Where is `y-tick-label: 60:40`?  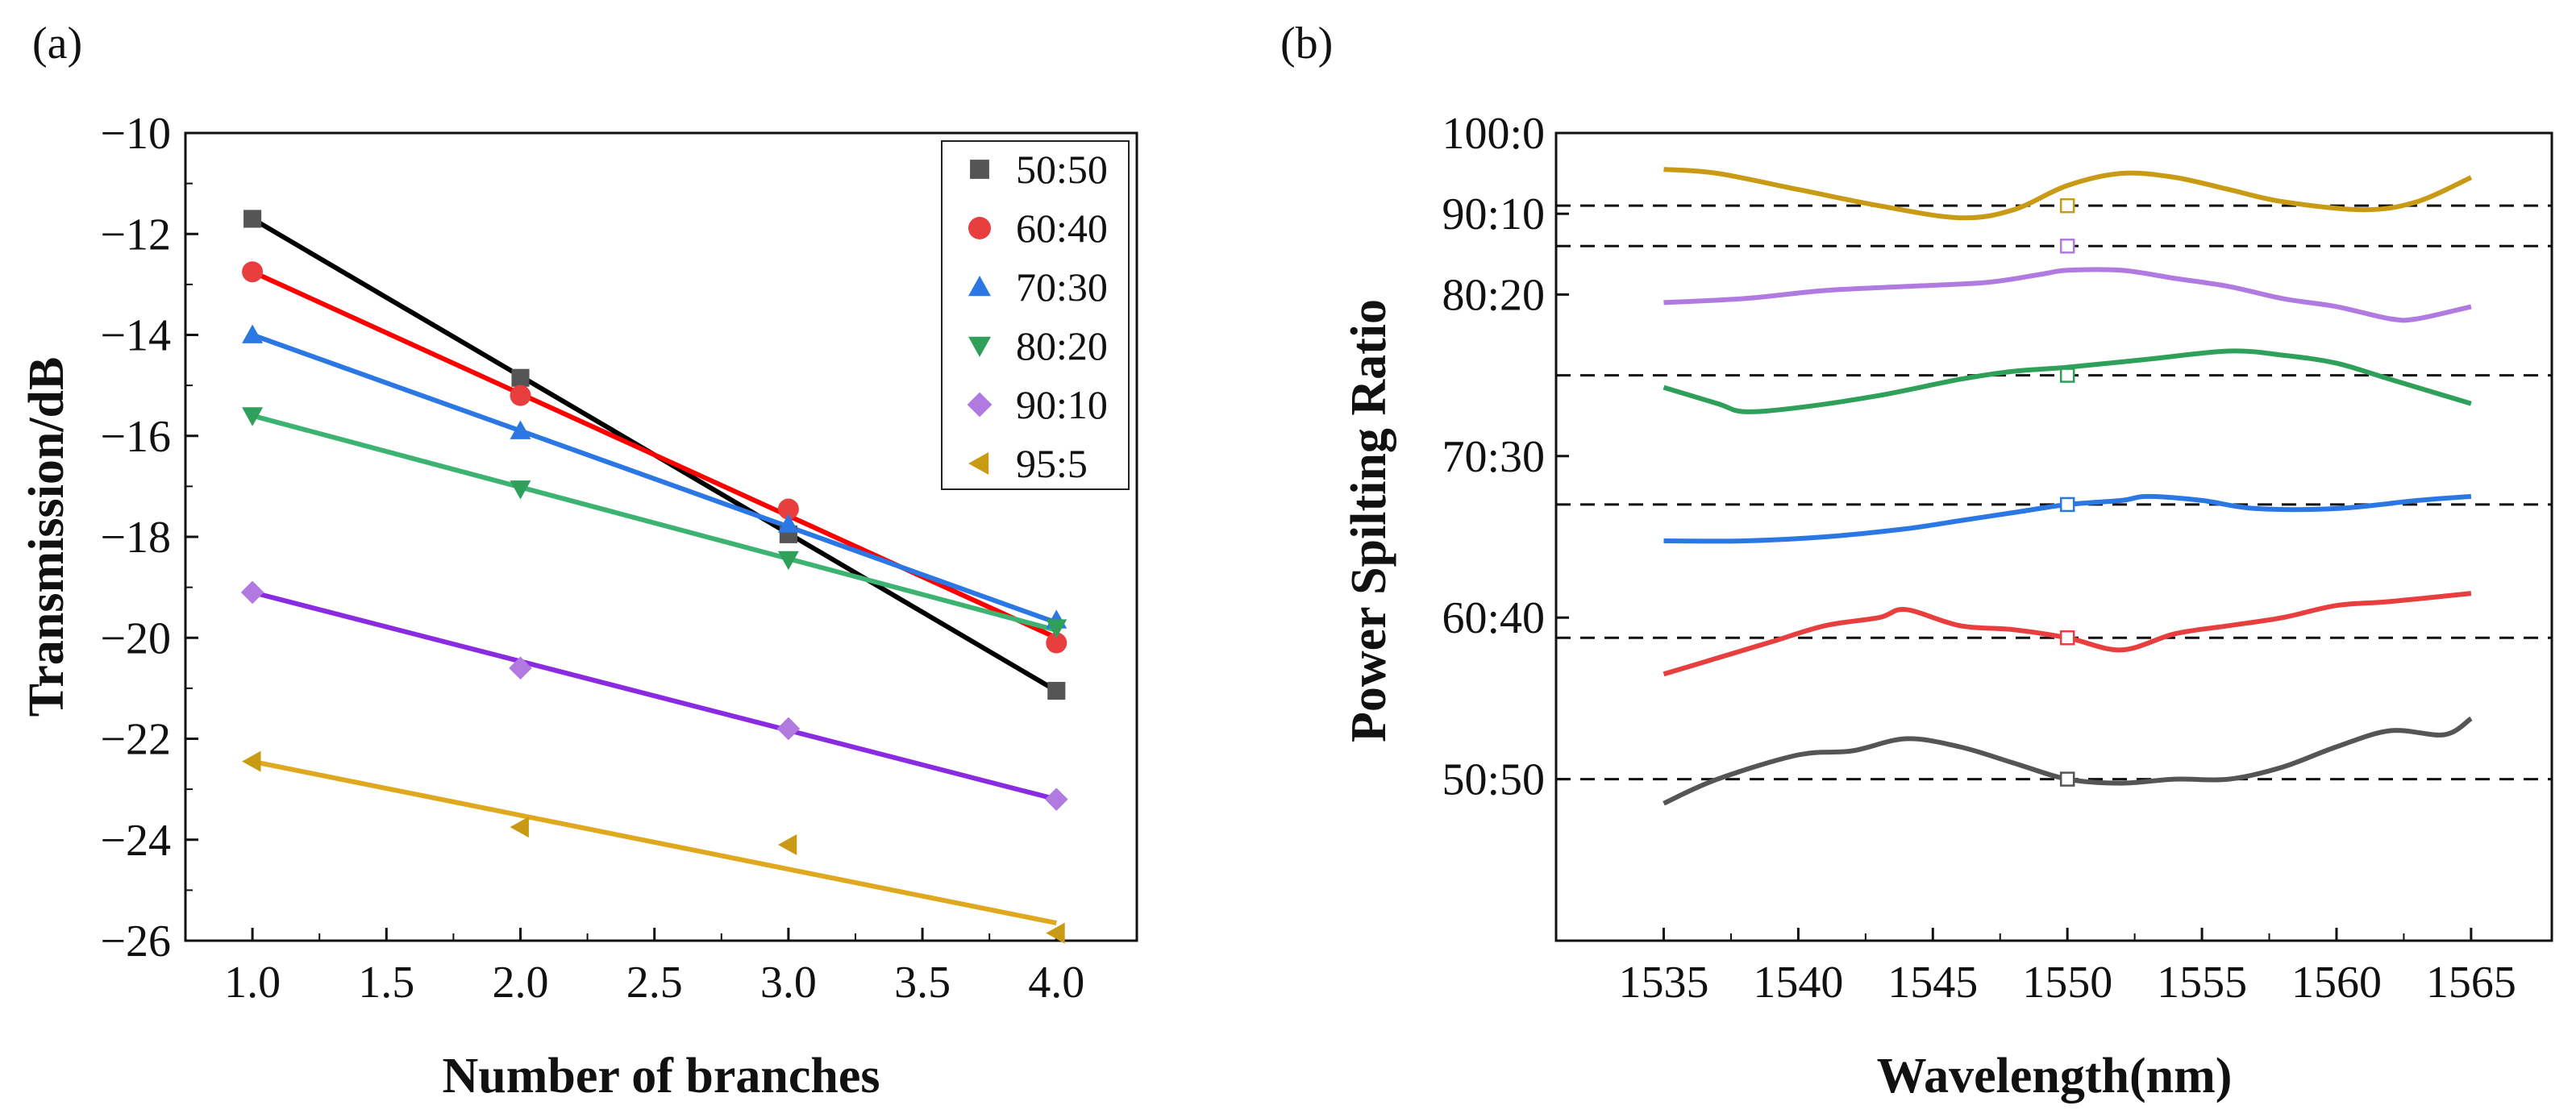 y-tick-label: 60:40 is located at coordinates (1493, 618).